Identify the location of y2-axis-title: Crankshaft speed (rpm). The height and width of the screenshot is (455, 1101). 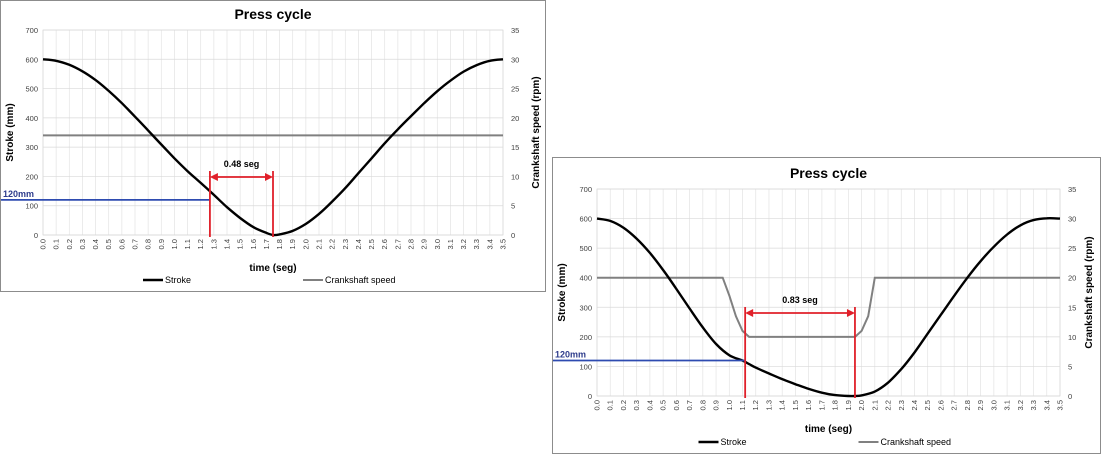
(1089, 292).